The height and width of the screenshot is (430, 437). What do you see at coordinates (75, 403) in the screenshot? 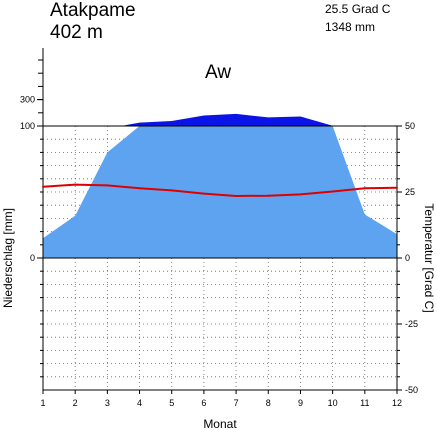
I see `x-tick-label: 2` at bounding box center [75, 403].